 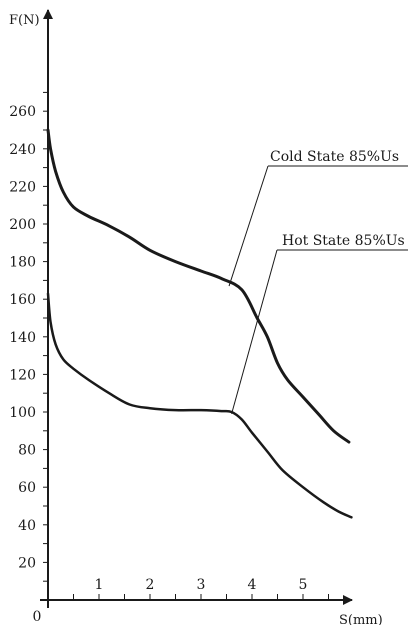 I want to click on x-ticks: 1 2 3 4 5, so click(x=201, y=588).